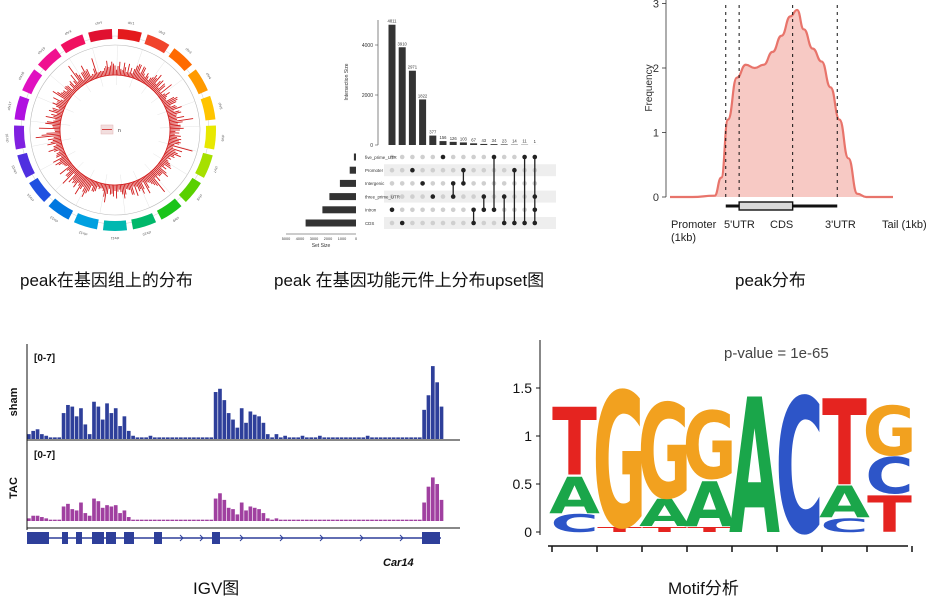 The width and height of the screenshot is (943, 599). What do you see at coordinates (199, 197) in the screenshot?
I see `chromosome-label: chr8` at bounding box center [199, 197].